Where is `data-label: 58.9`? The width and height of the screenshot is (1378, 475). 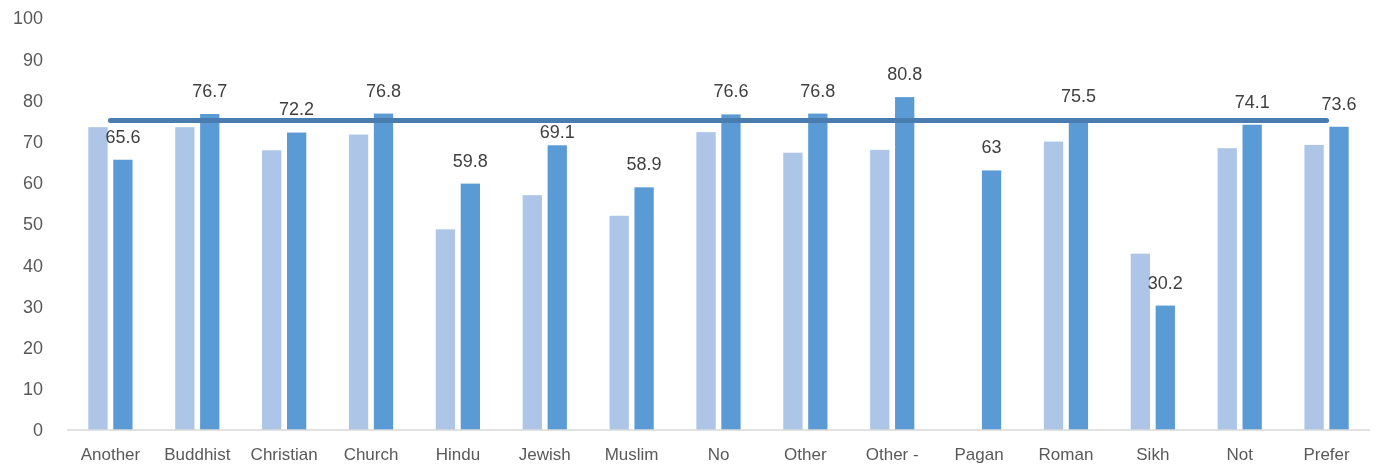 data-label: 58.9 is located at coordinates (644, 164).